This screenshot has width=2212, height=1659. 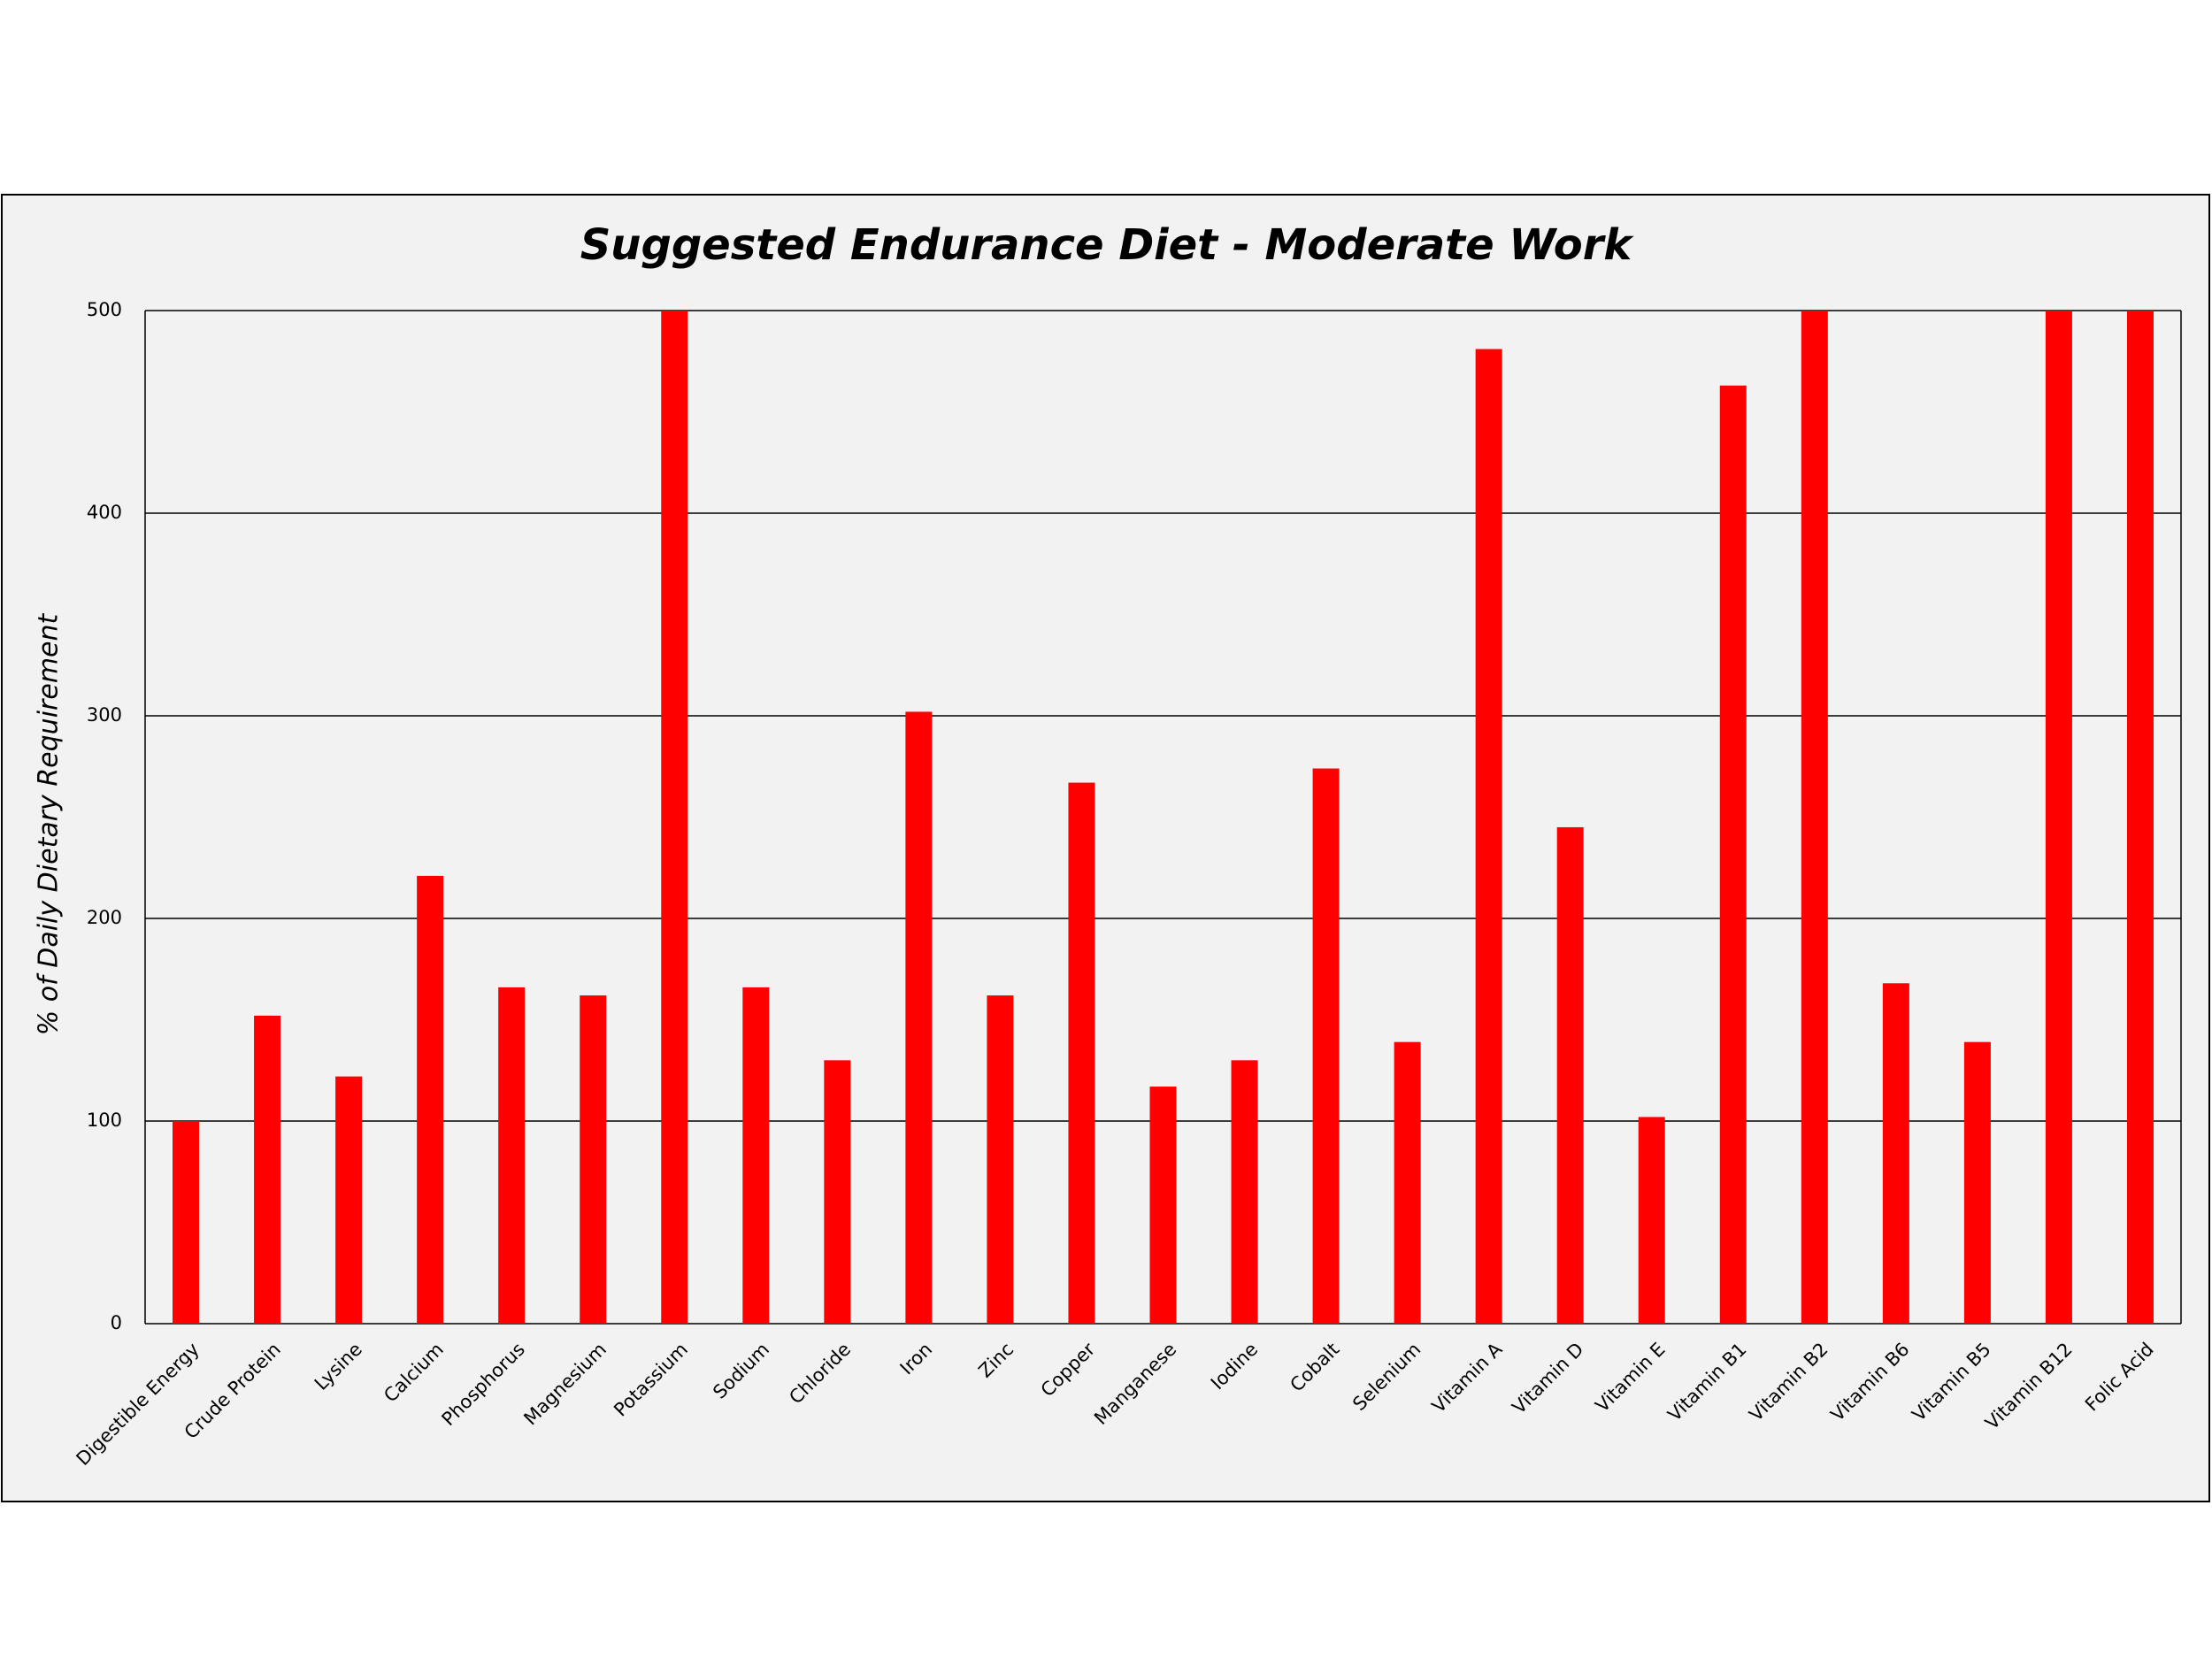 What do you see at coordinates (105, 918) in the screenshot?
I see `y-tick-label: 200` at bounding box center [105, 918].